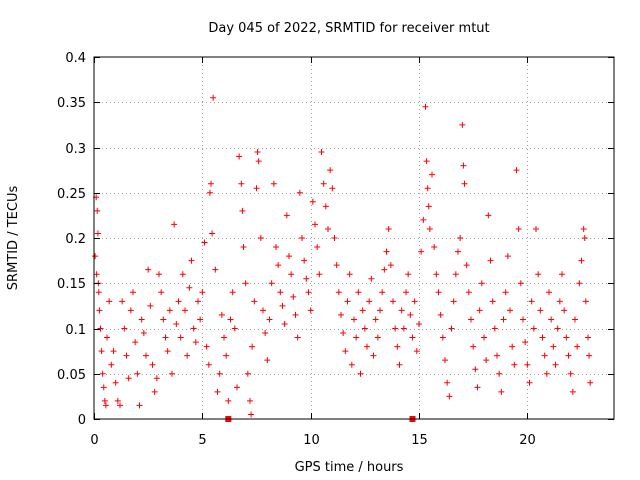  Describe the element at coordinates (71, 375) in the screenshot. I see `y-tick-label: 0.05` at that location.